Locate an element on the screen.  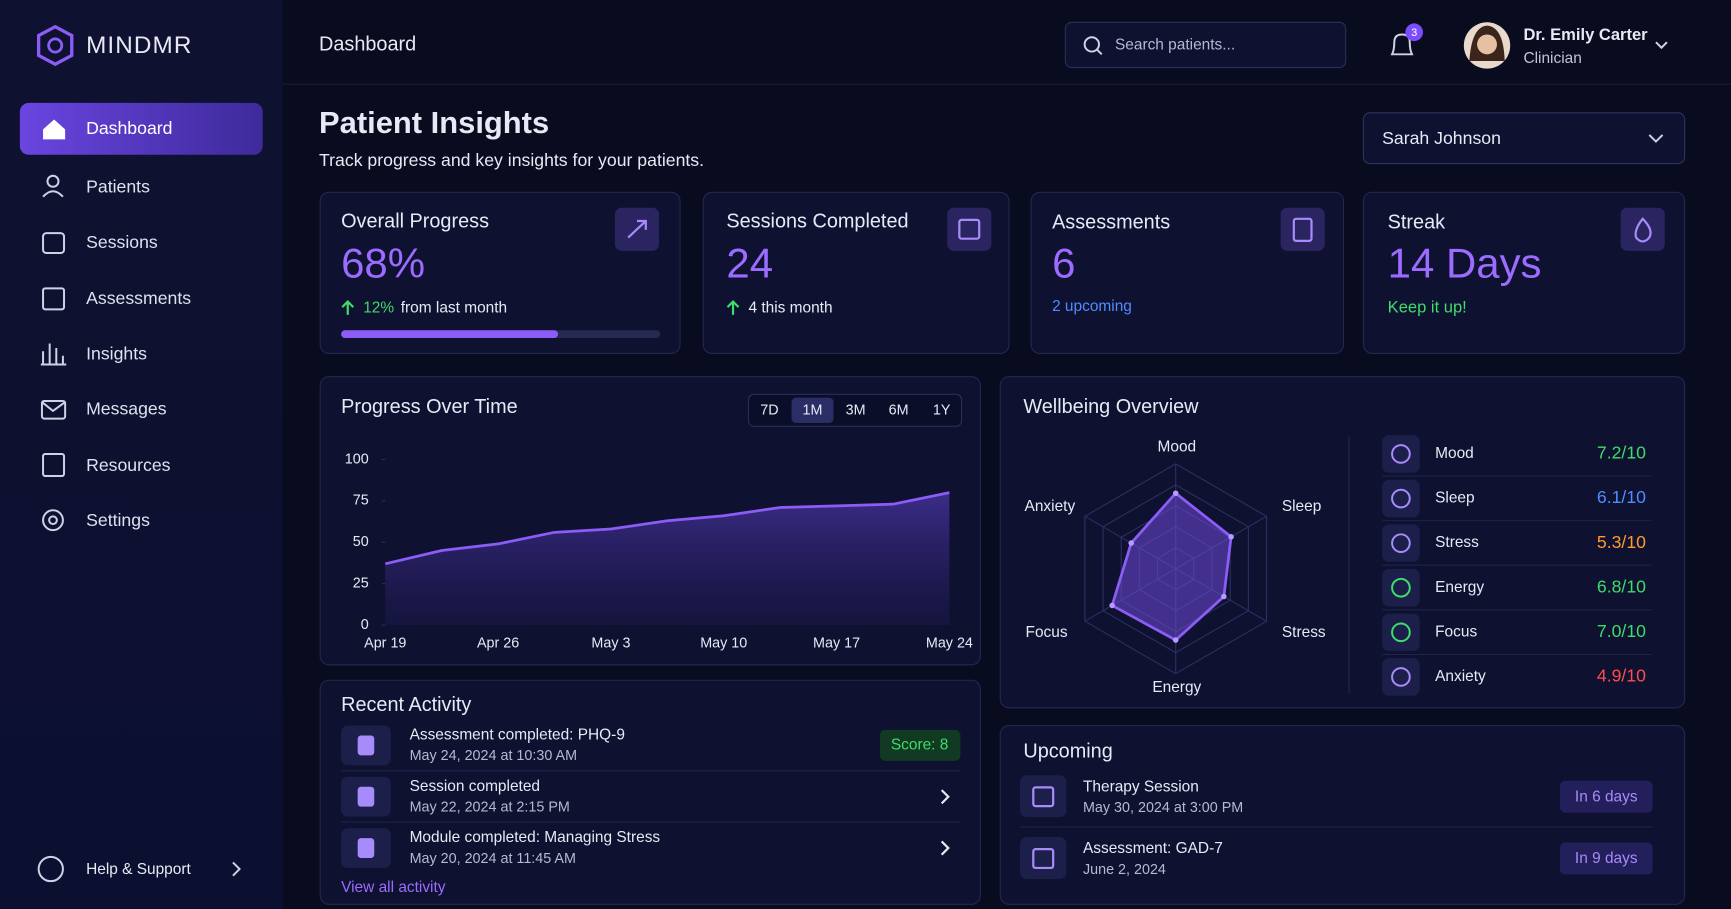
x-tick-label: Apr 19 is located at coordinates (385, 644).